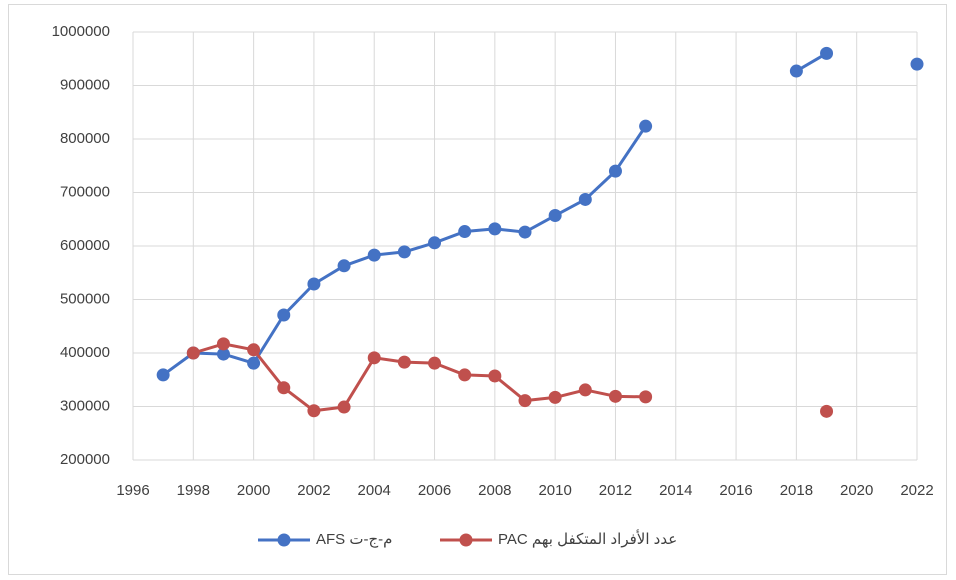 This screenshot has width=956, height=580. Describe the element at coordinates (85, 352) in the screenshot. I see `y-tick-label: 400000` at that location.